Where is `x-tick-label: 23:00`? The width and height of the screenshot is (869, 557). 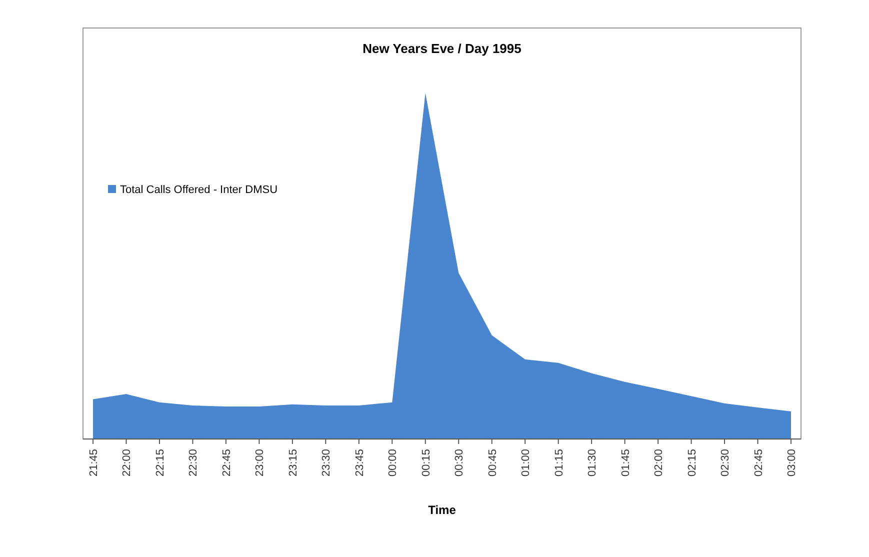
x-tick-label: 23:00 is located at coordinates (260, 463).